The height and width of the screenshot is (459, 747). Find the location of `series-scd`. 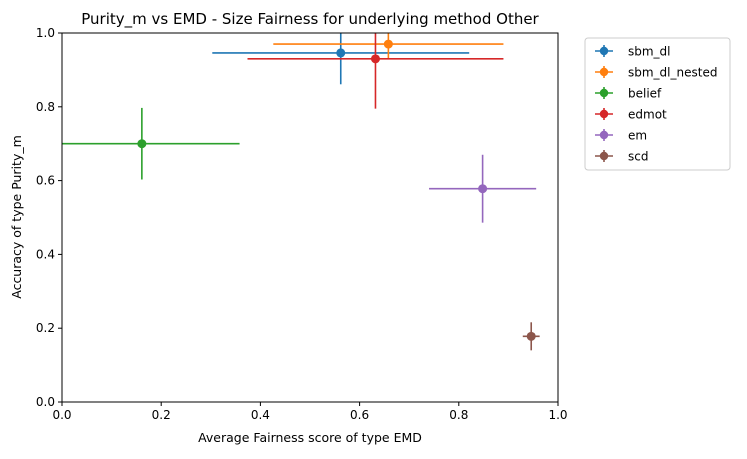

series-scd is located at coordinates (531, 336).